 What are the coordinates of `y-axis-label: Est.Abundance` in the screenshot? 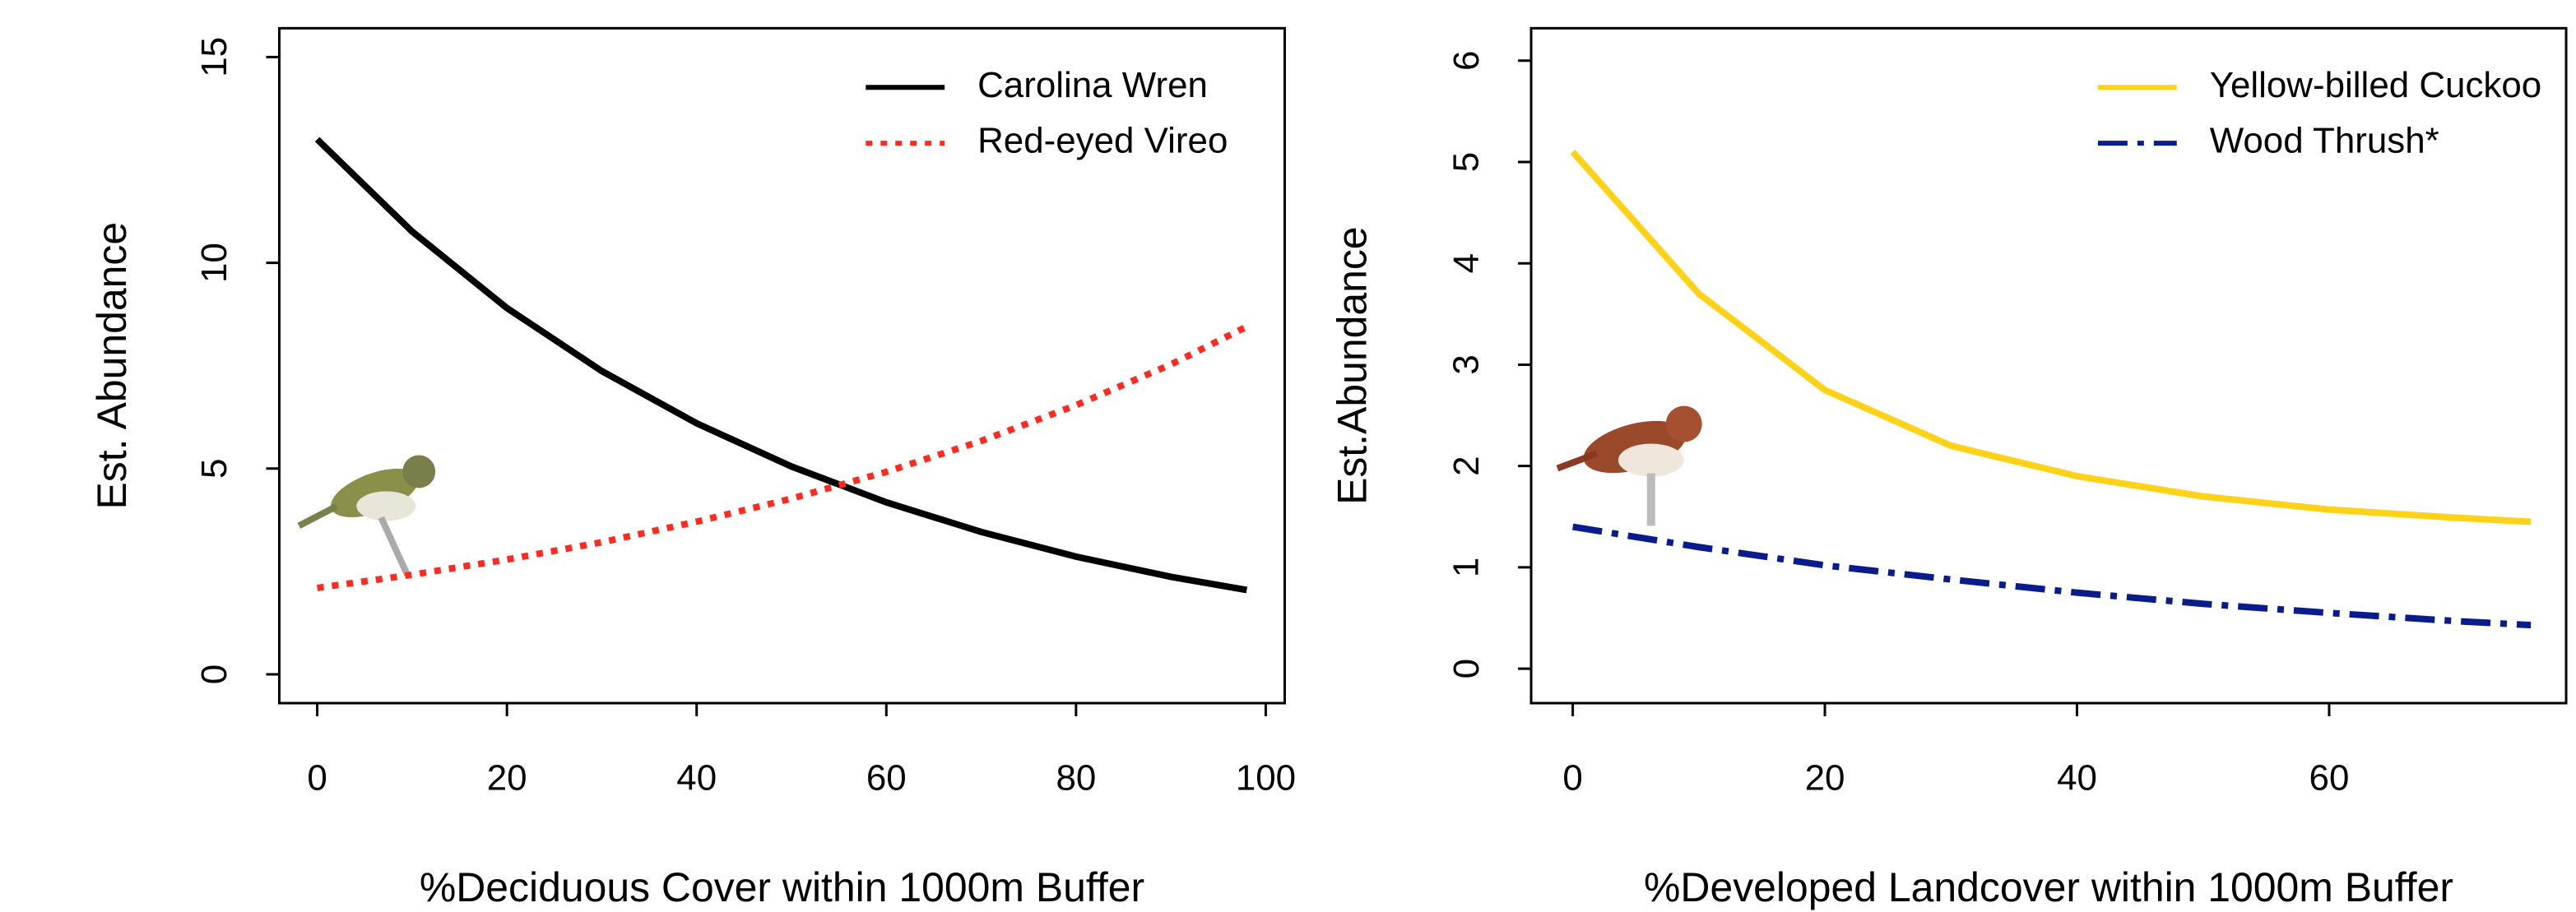 It's located at (1353, 365).